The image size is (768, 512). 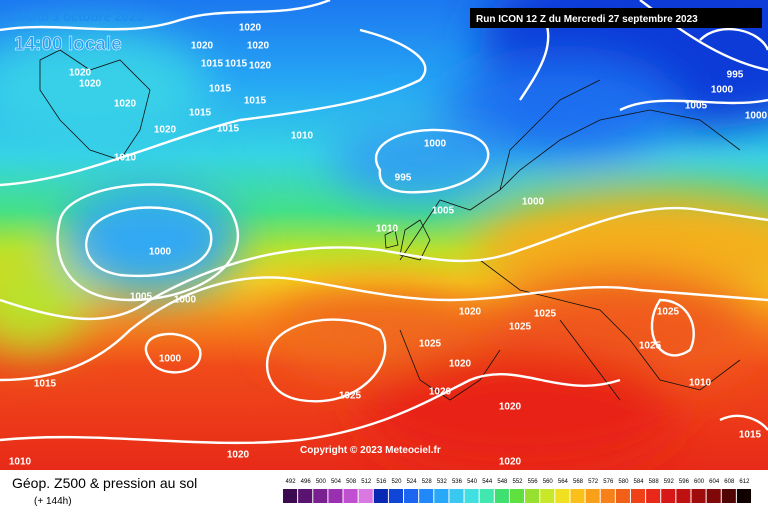 I want to click on legend-label: 524, so click(x=412, y=482).